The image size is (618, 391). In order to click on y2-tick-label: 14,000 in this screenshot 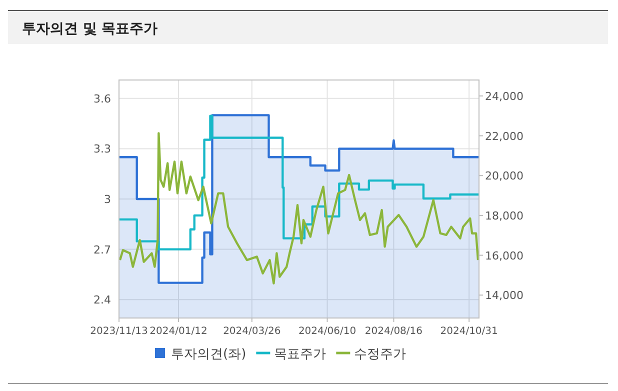, I will do `click(504, 295)`.